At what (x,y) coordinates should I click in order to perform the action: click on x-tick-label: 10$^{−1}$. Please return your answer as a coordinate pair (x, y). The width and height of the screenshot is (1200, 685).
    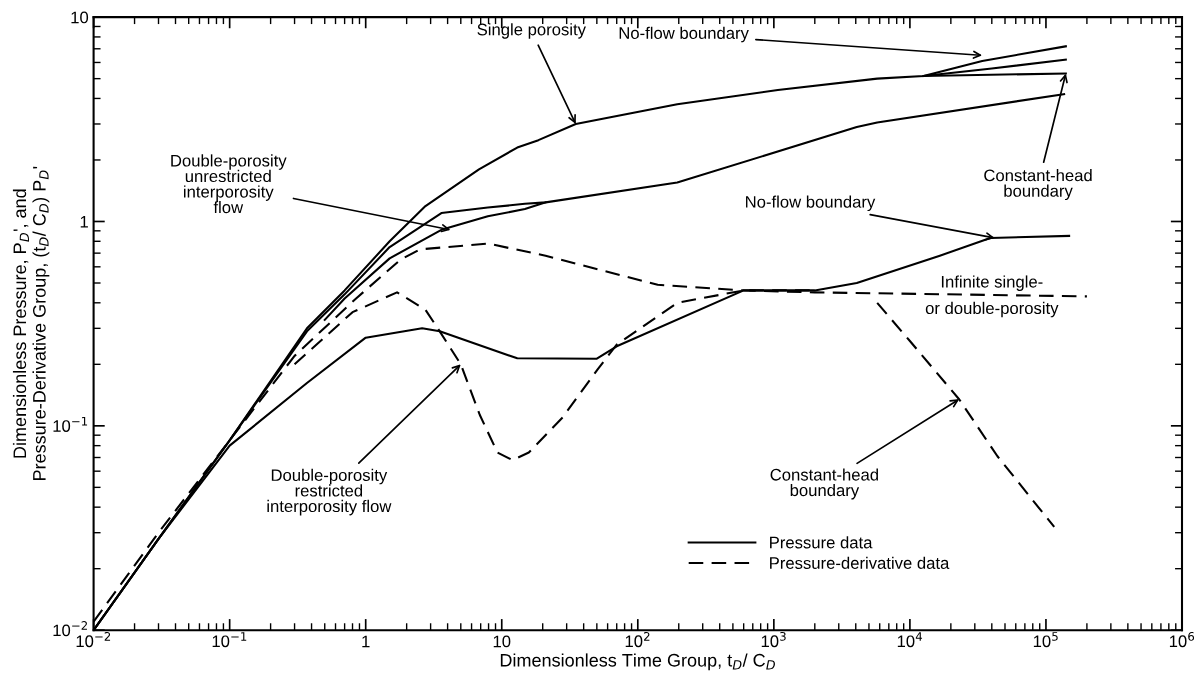
    Looking at the image, I should click on (229, 640).